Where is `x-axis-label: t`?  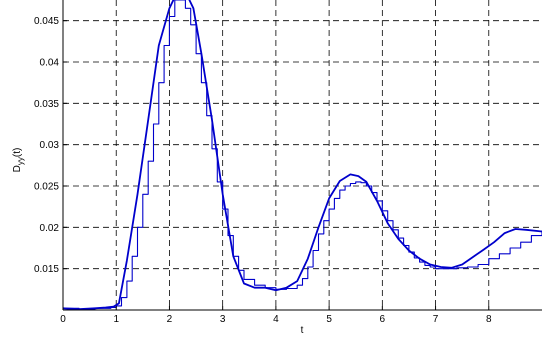
x-axis-label: t is located at coordinates (302, 330).